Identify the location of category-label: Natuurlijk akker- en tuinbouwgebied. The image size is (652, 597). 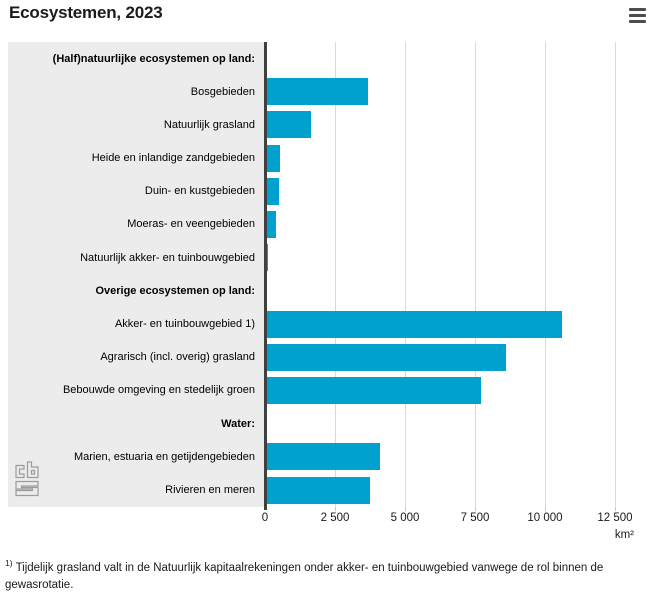
(136, 258).